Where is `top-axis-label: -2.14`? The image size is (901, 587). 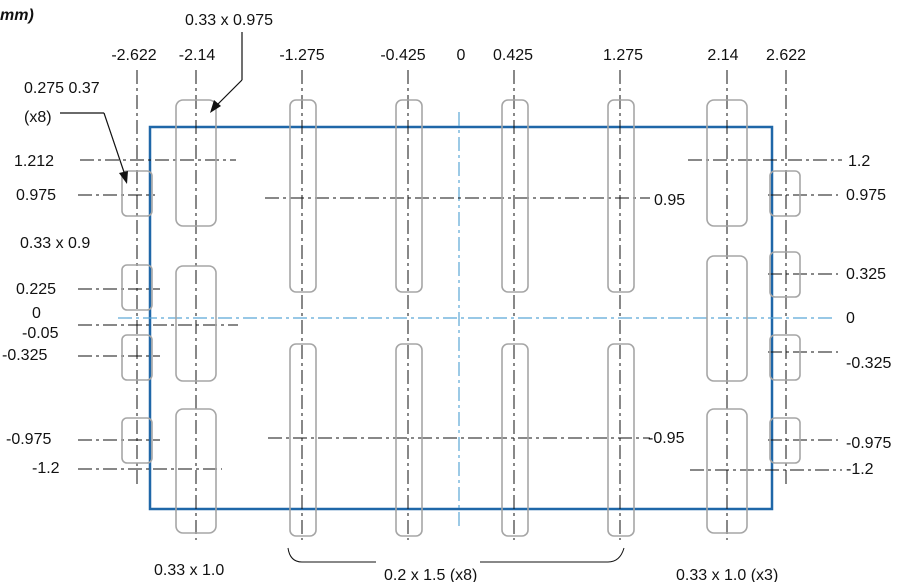 top-axis-label: -2.14 is located at coordinates (197, 55).